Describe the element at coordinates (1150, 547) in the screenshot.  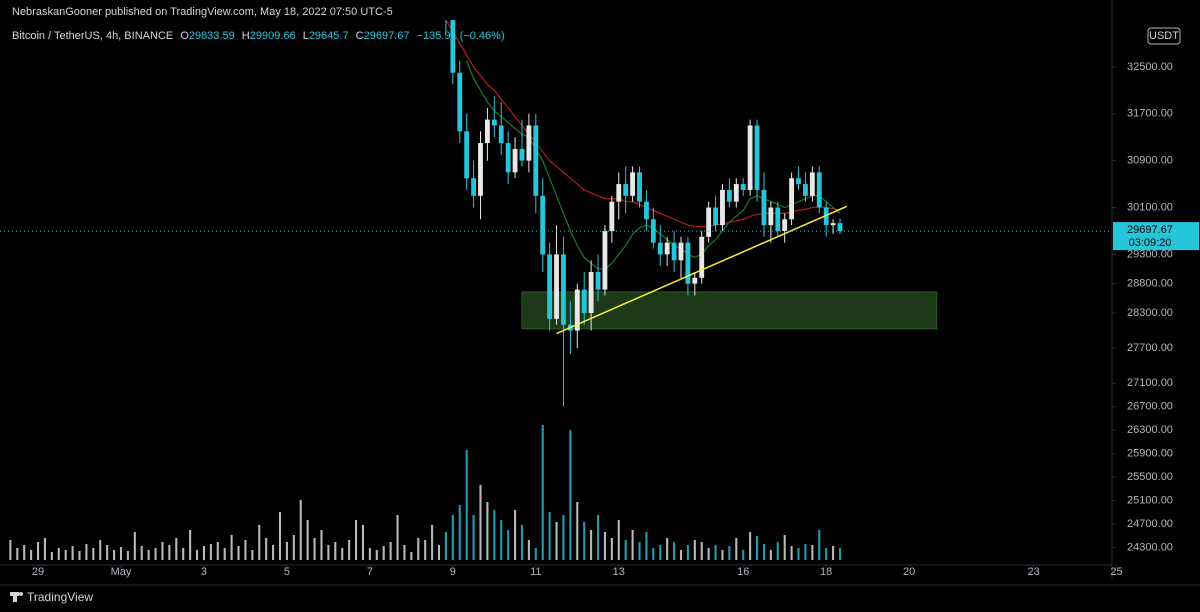
I see `y-tick-label: 24300.00` at that location.